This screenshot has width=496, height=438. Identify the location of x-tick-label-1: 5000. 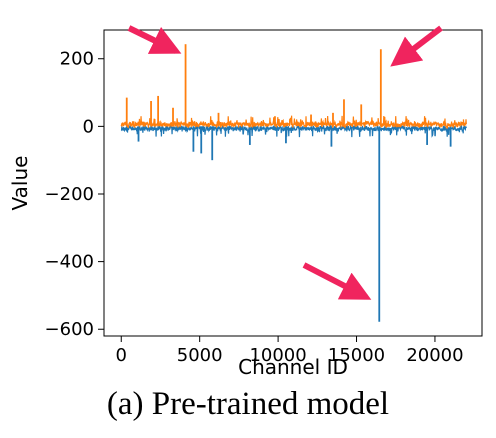
(200, 355).